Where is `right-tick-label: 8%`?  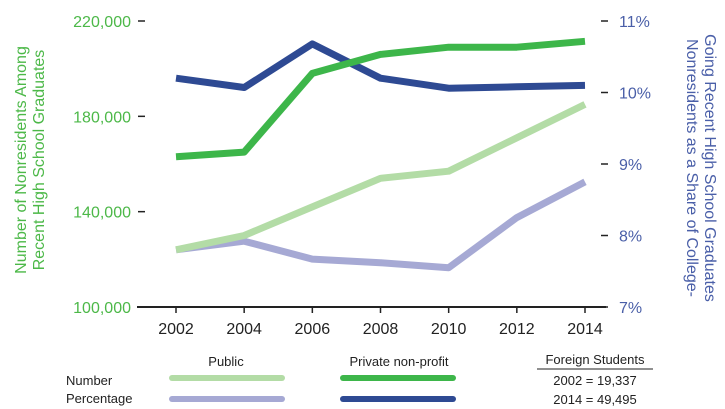 right-tick-label: 8% is located at coordinates (630, 237).